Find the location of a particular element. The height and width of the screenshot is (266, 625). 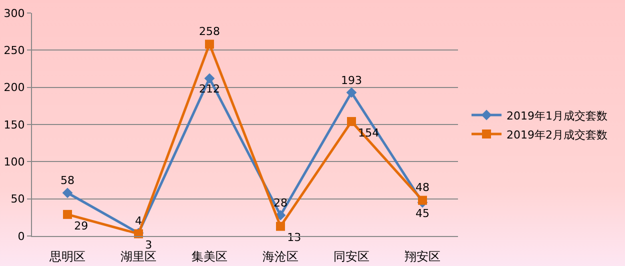

x-tick-label: 海沧区 is located at coordinates (280, 256).